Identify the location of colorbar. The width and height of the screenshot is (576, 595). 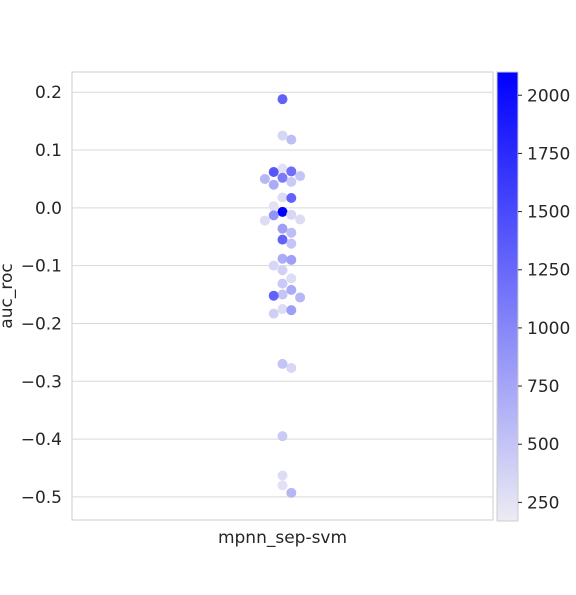
(507, 296).